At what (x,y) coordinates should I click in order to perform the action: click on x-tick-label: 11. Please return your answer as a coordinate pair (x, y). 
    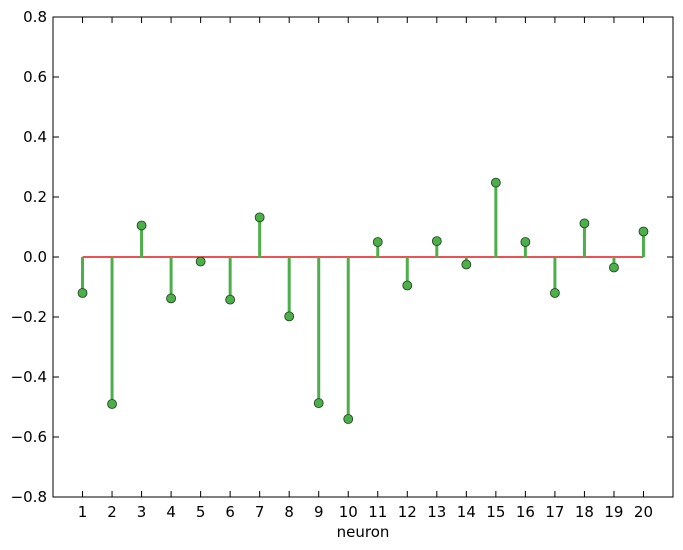
    Looking at the image, I should click on (377, 512).